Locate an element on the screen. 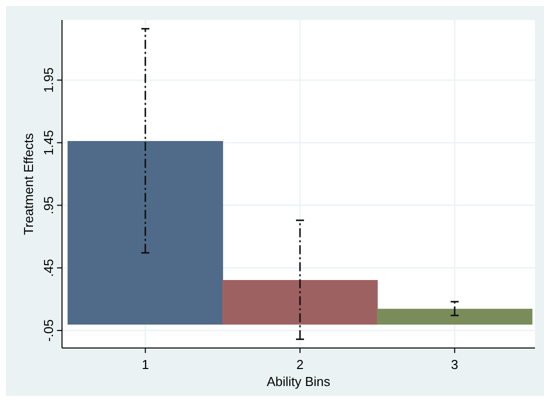 The width and height of the screenshot is (550, 401). y-axis-title: Treatment Effects is located at coordinates (28, 183).